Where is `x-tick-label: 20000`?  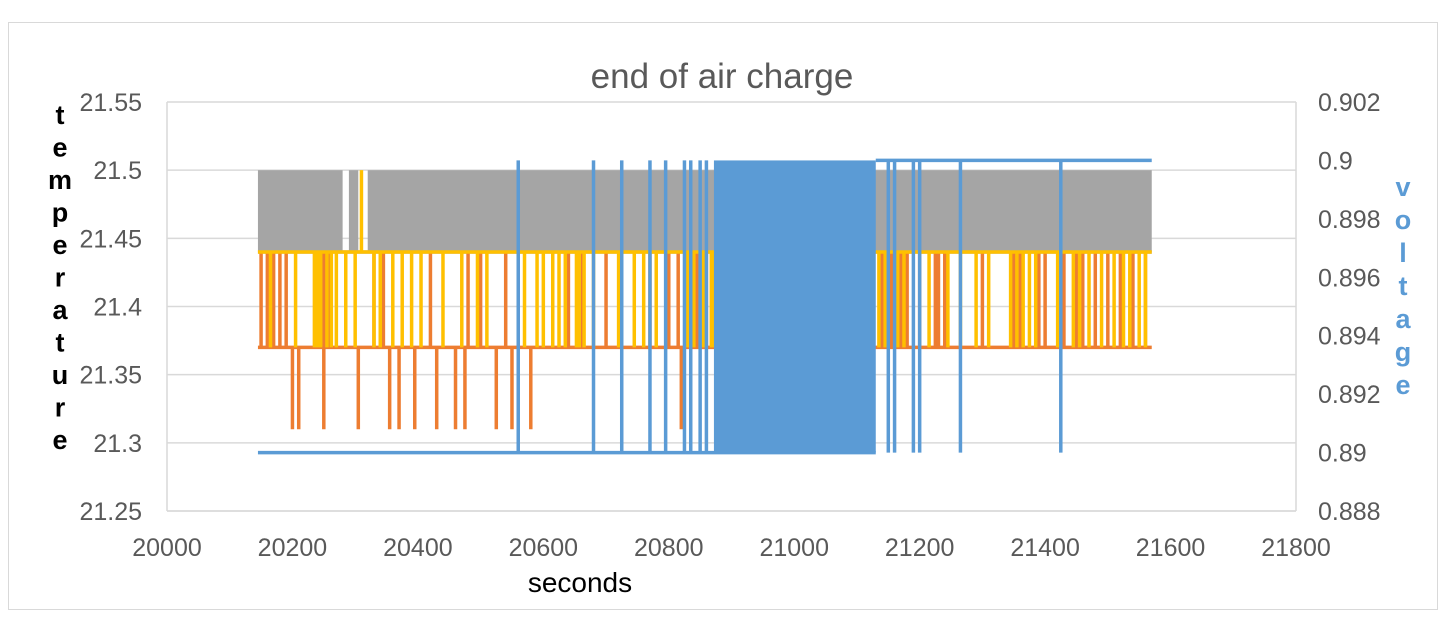 x-tick-label: 20000 is located at coordinates (167, 548).